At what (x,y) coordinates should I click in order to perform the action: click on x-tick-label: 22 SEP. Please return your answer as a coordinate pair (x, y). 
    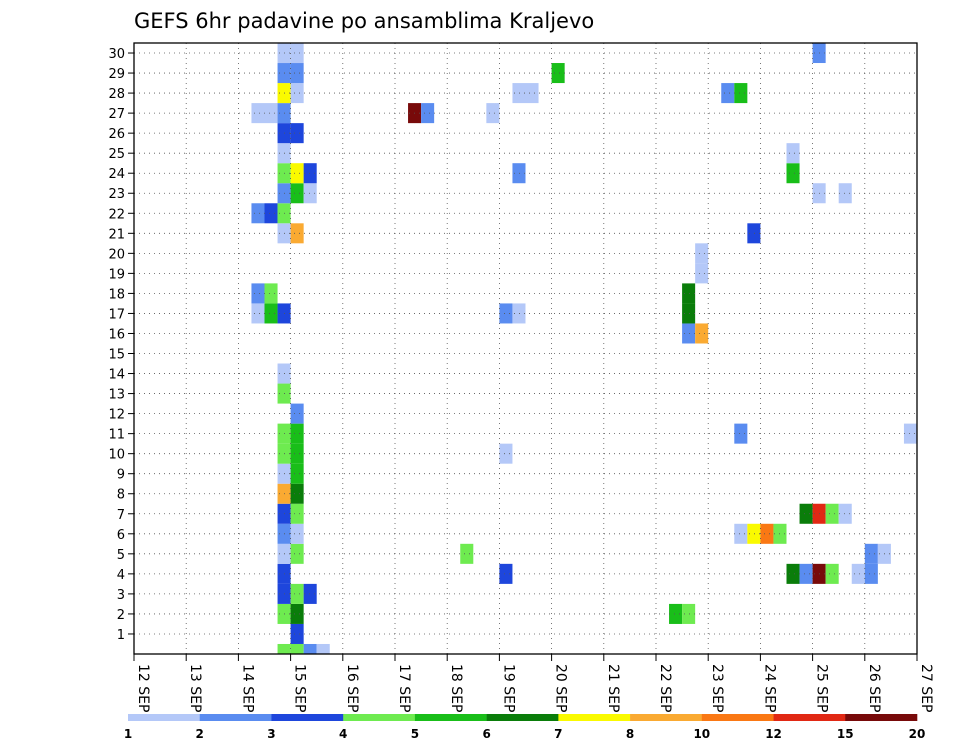
    Looking at the image, I should click on (665, 688).